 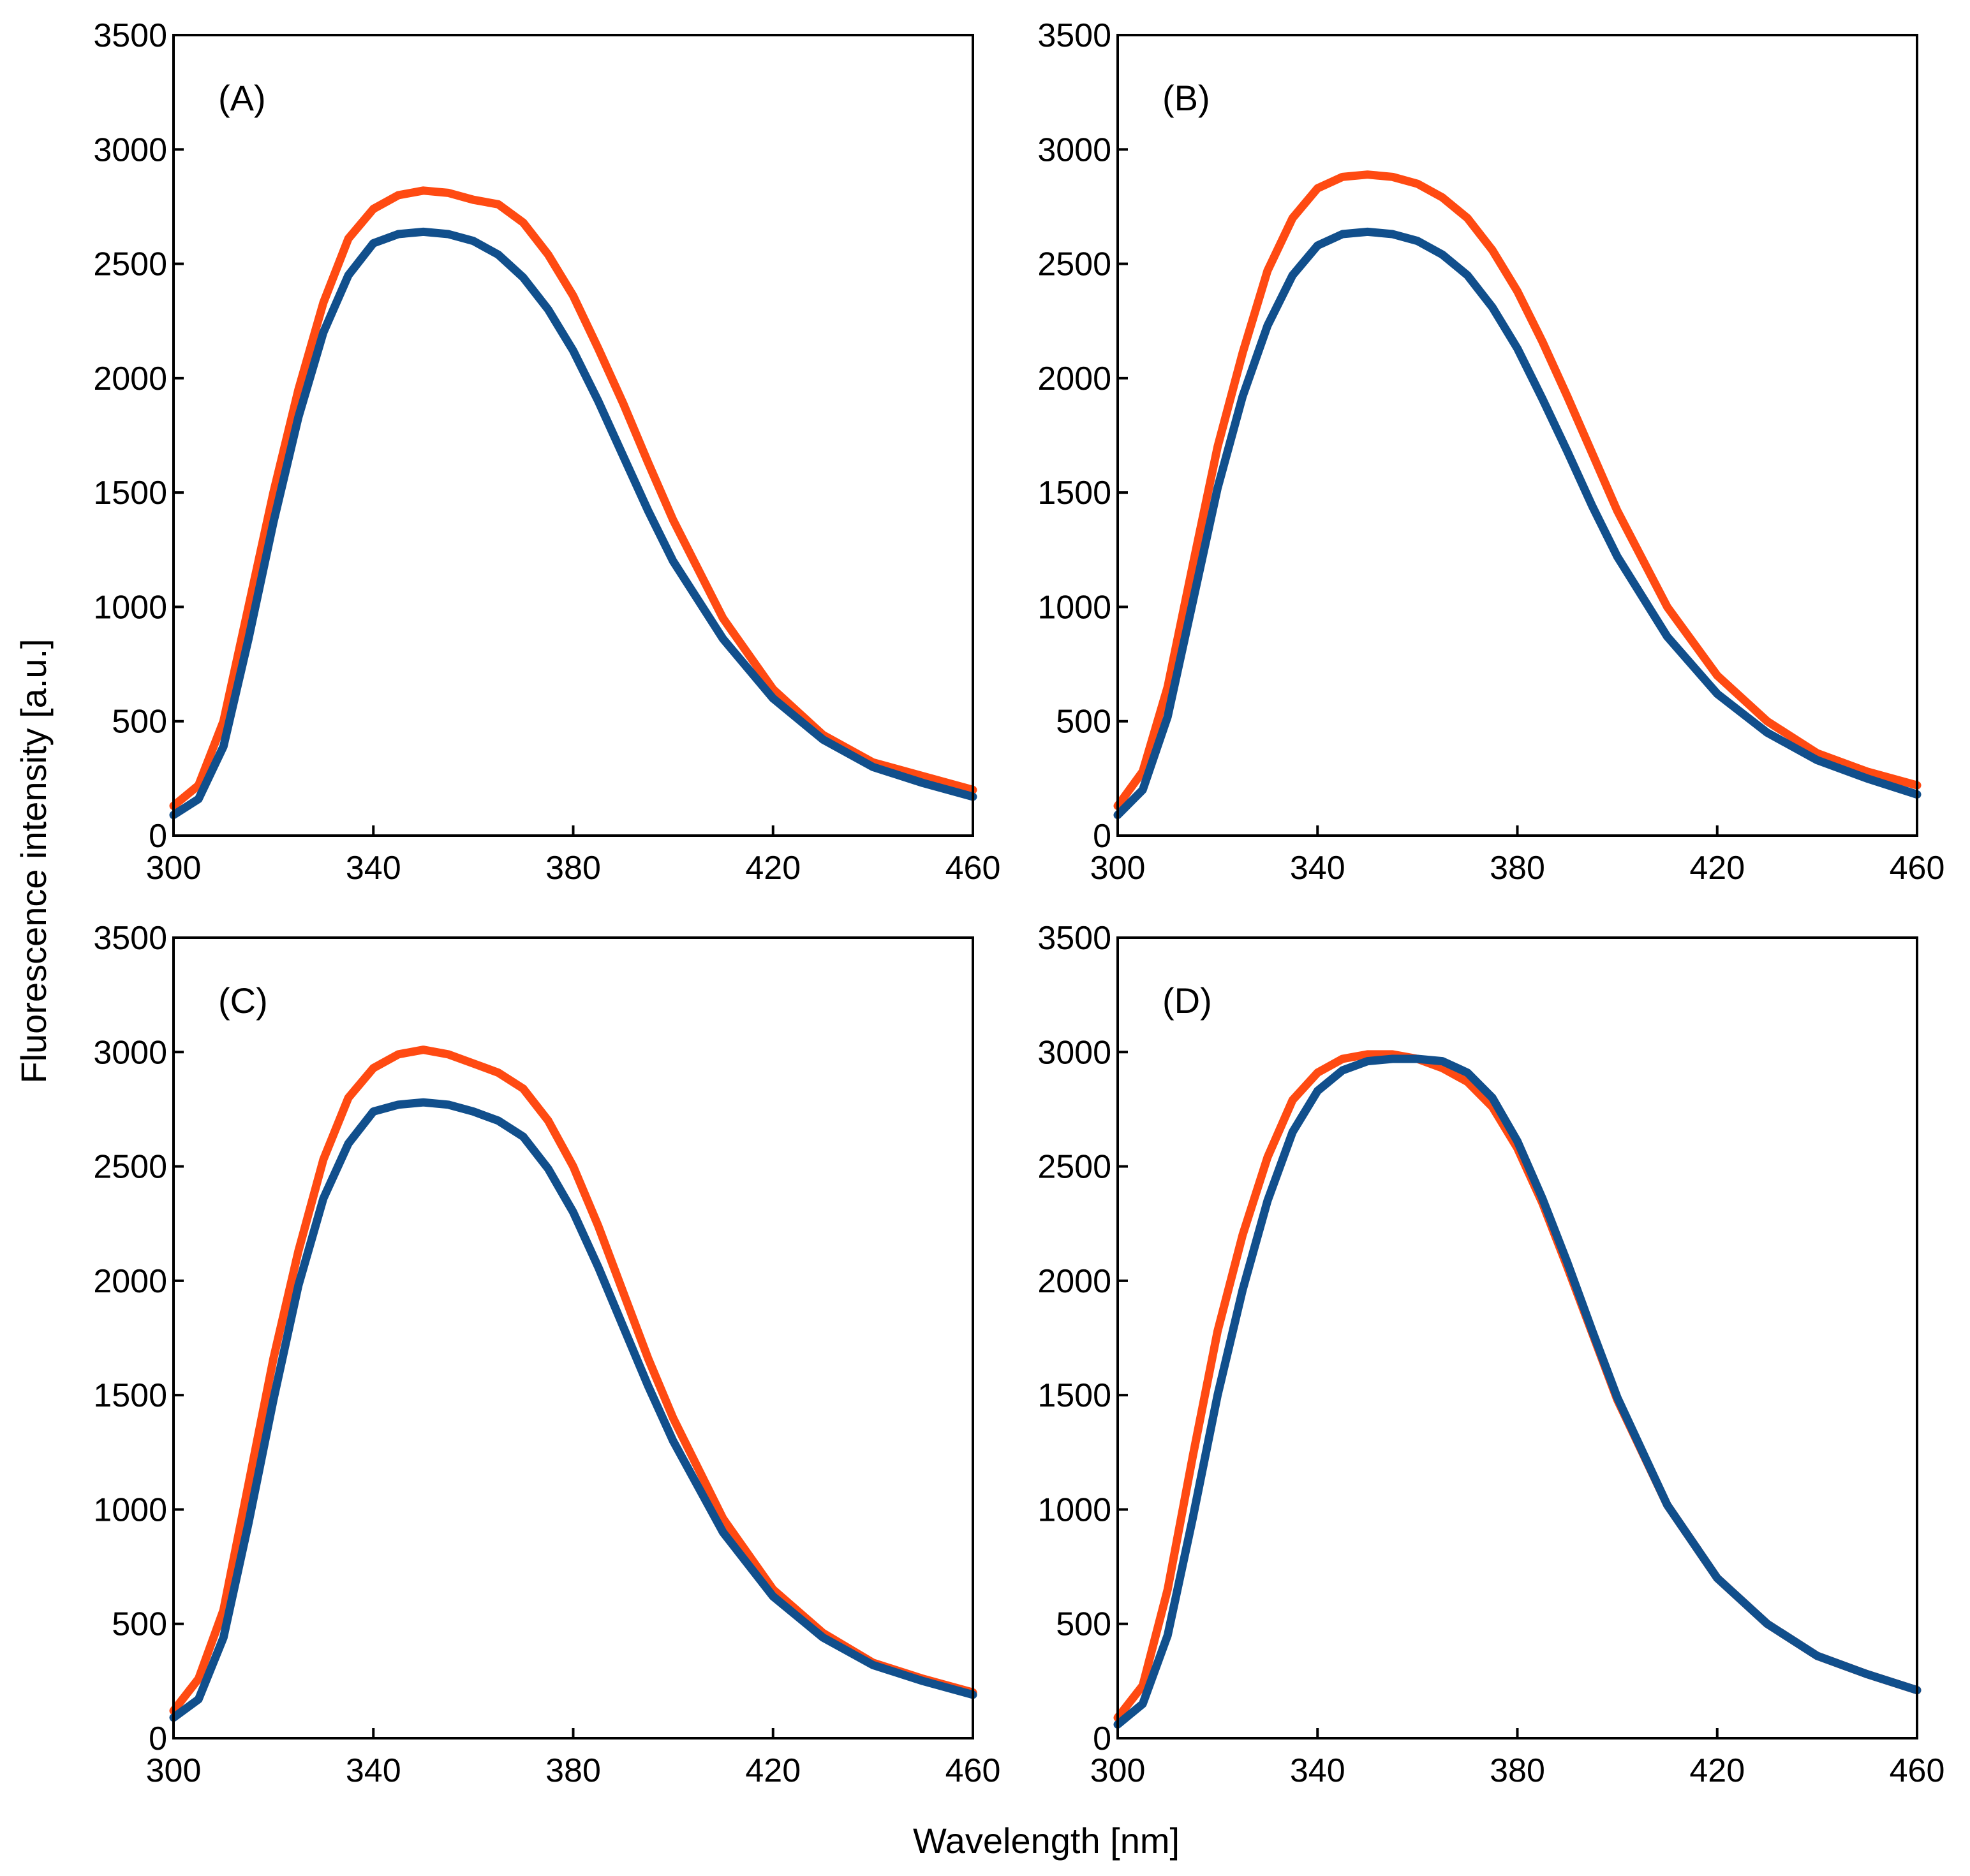 I want to click on panel-label: (B), so click(x=1186, y=98).